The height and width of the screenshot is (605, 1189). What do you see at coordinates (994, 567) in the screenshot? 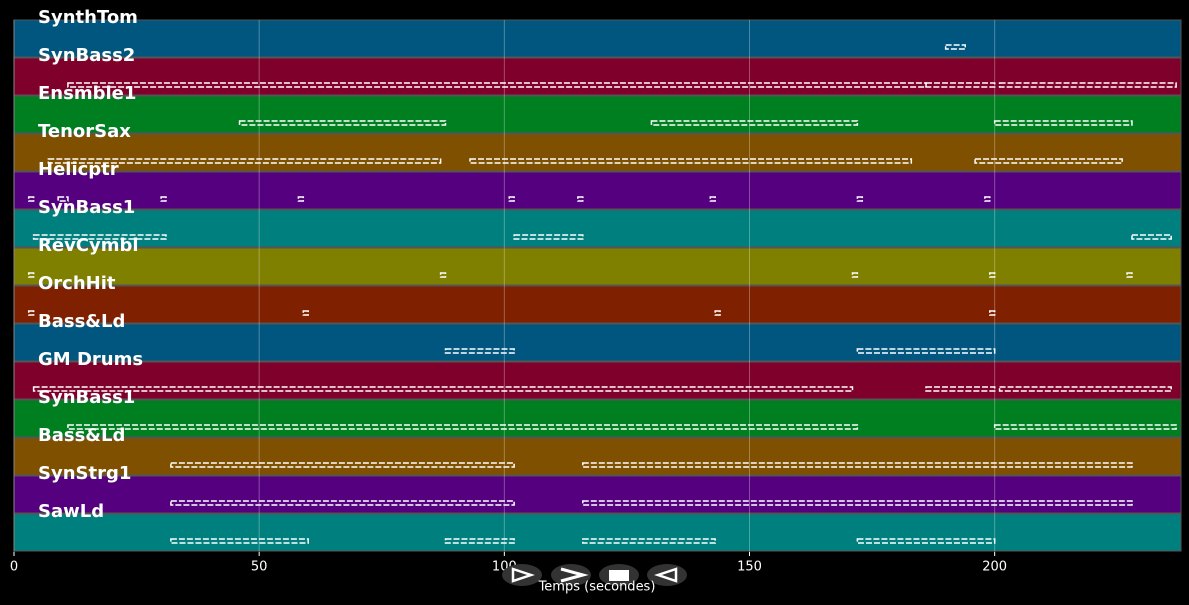
I see `x-tick-label: 200` at bounding box center [994, 567].